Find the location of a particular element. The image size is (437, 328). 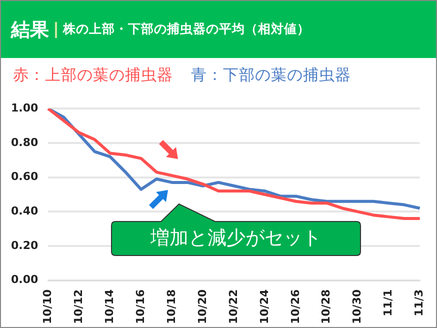

x-tick-label: 10/12 is located at coordinates (78, 306).